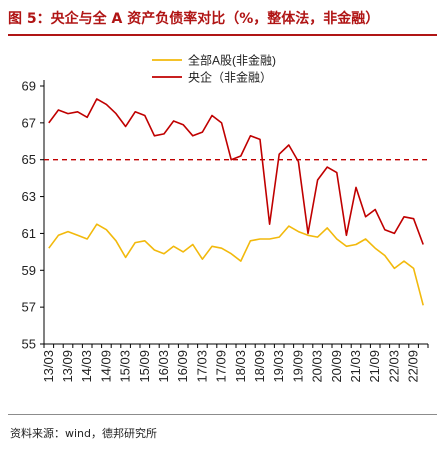 The height and width of the screenshot is (451, 445). What do you see at coordinates (221, 366) in the screenshot?
I see `x-tick-label: 17/09` at bounding box center [221, 366].